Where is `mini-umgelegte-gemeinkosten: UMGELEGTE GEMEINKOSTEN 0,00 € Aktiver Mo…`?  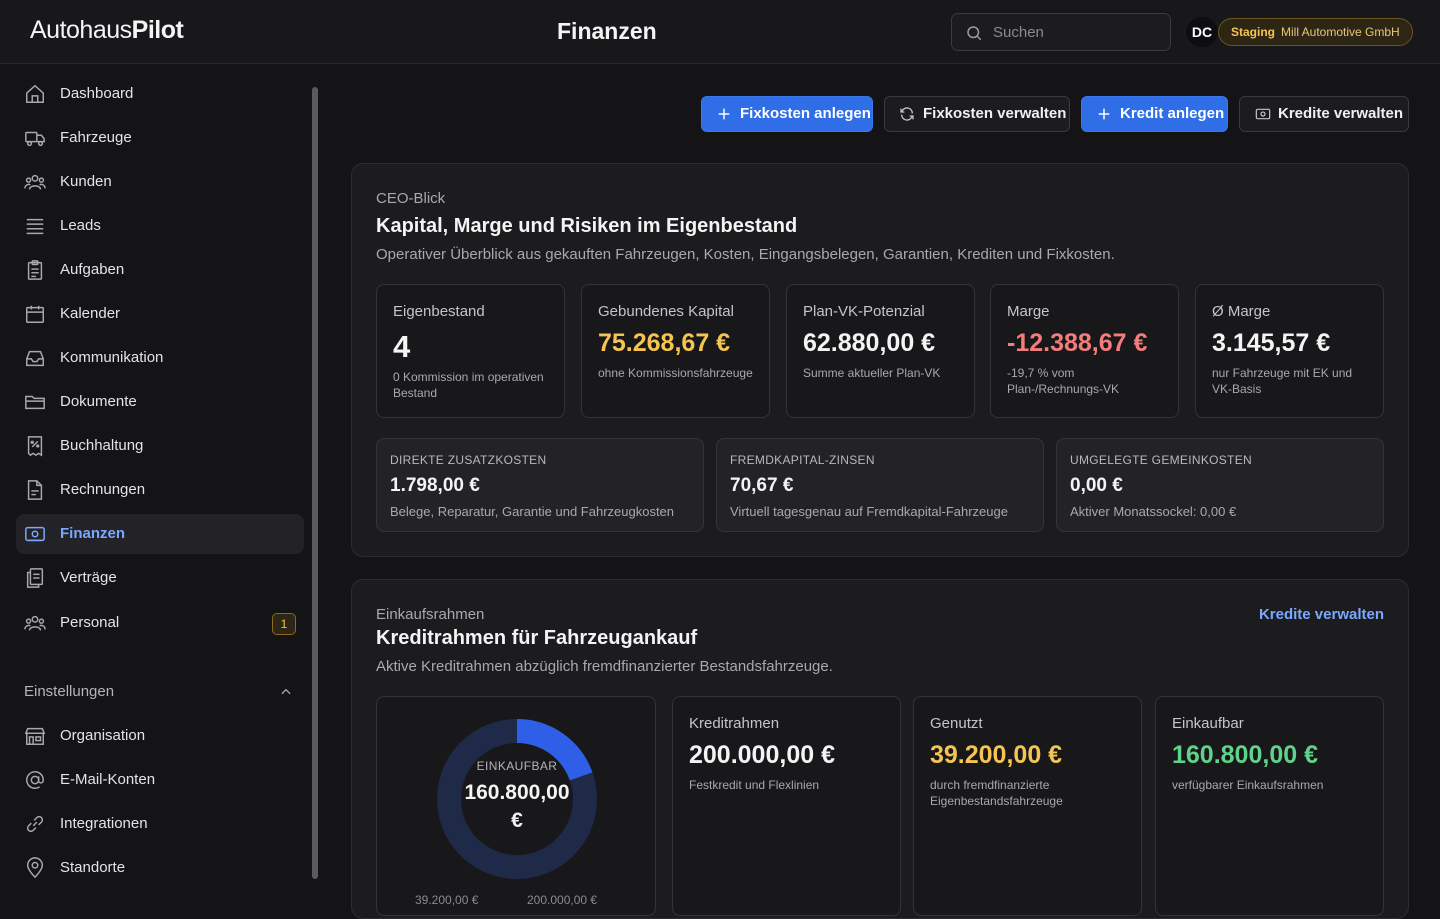 mini-umgelegte-gemeinkosten: UMGELEGTE GEMEINKOSTEN 0,00 € Aktiver Mo… is located at coordinates (1220, 485).